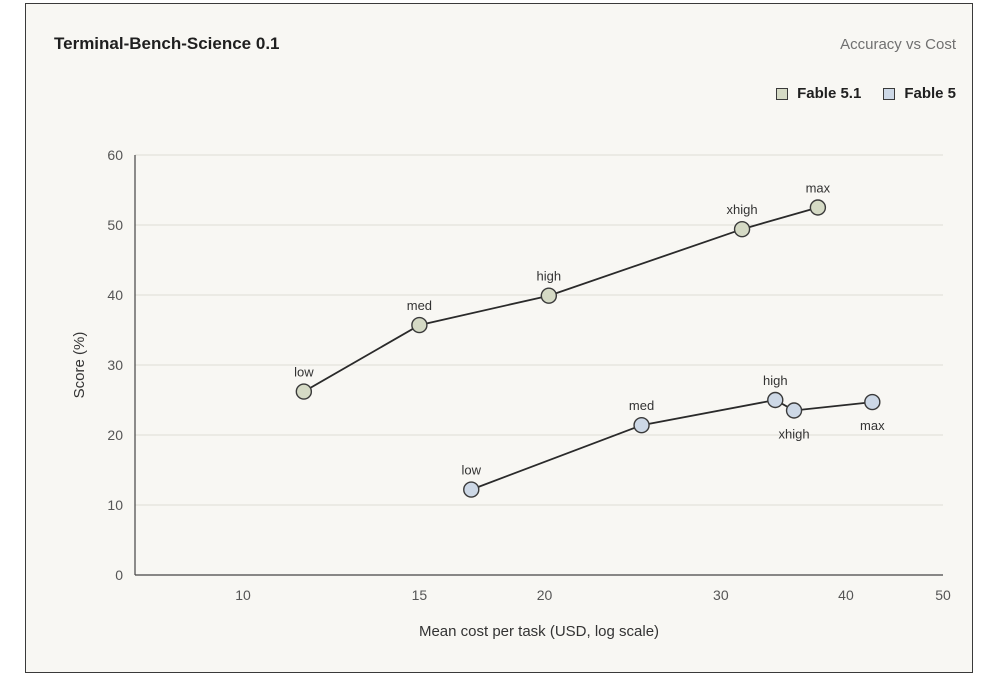  What do you see at coordinates (943, 595) in the screenshot?
I see `x-tick-label-50: 50` at bounding box center [943, 595].